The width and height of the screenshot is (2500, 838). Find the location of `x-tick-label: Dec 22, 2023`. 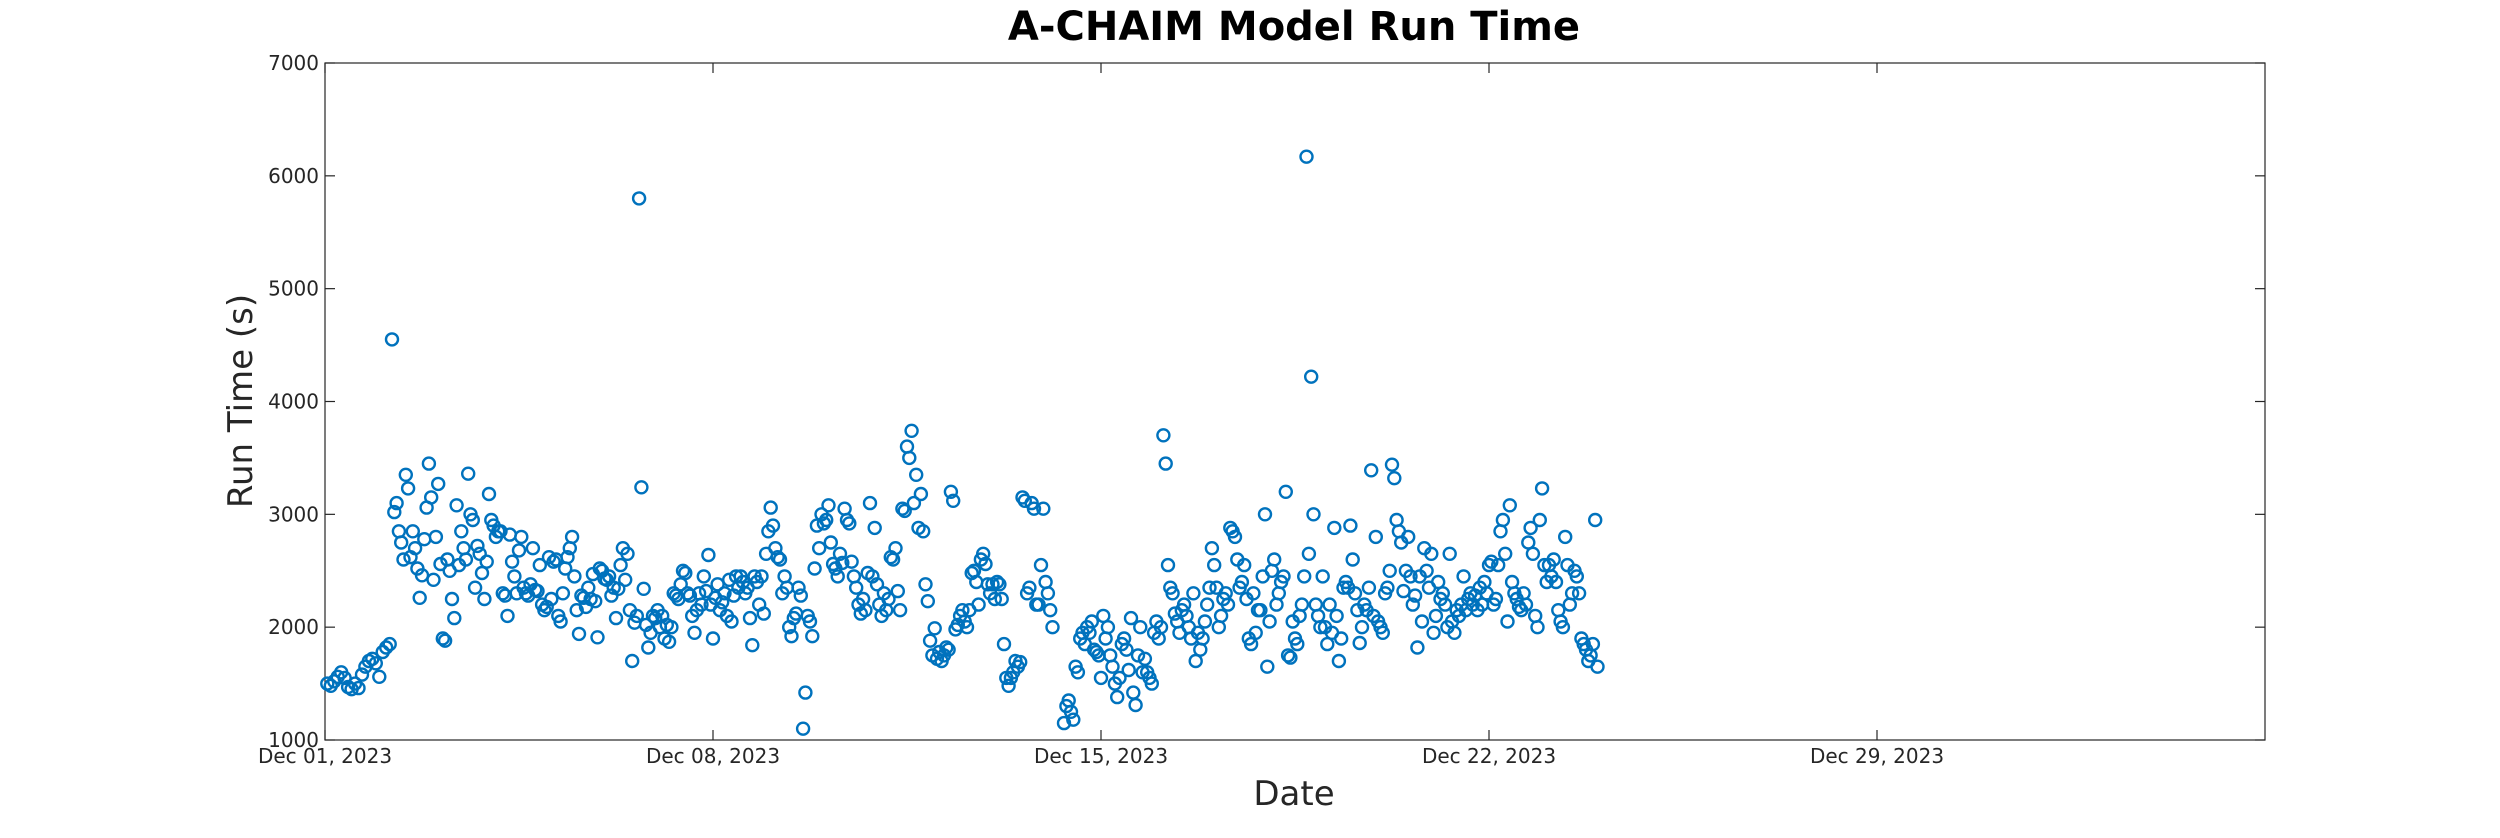

x-tick-label: Dec 22, 2023 is located at coordinates (1489, 756).